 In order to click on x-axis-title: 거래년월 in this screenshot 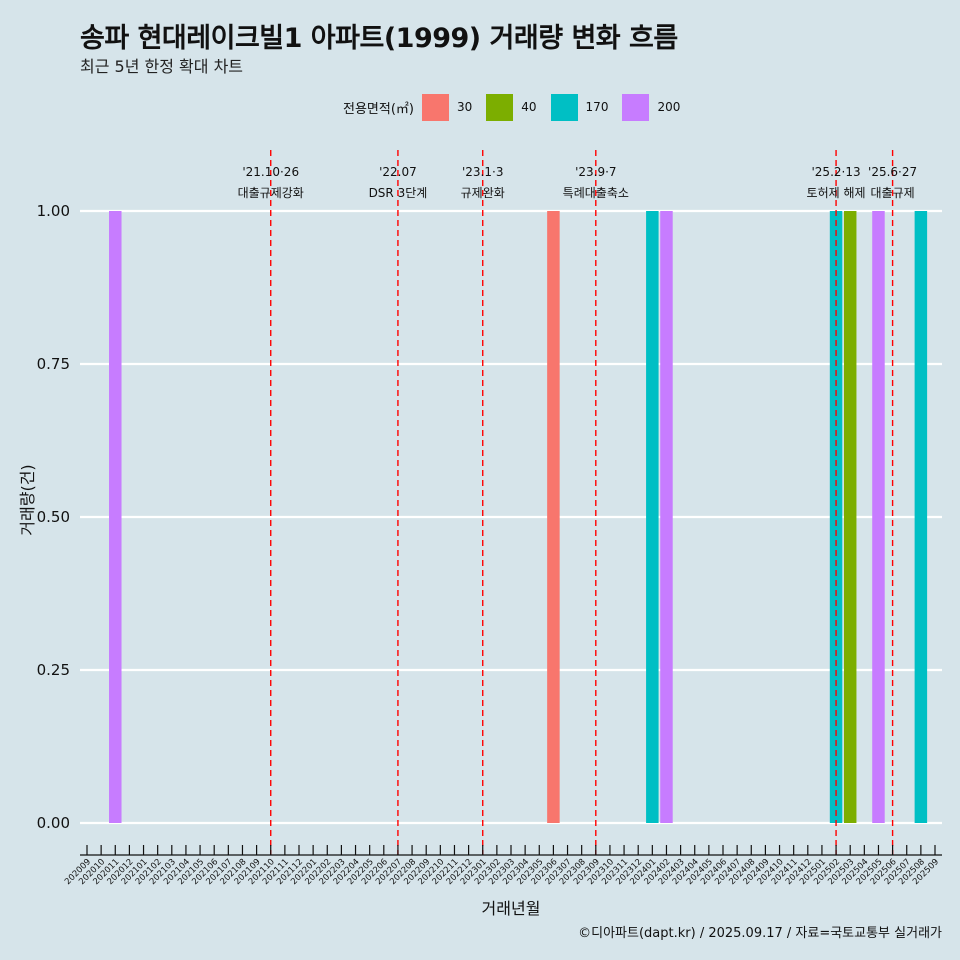, I will do `click(511, 908)`.